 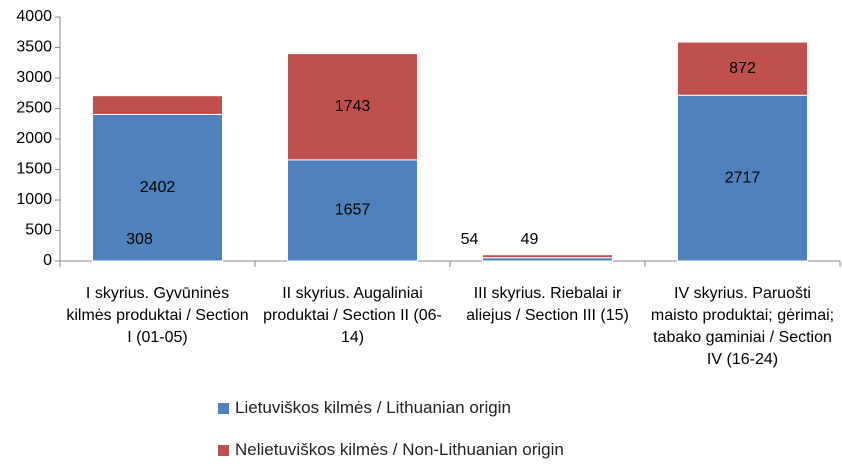 I want to click on y-tick-label: 500, so click(x=38, y=230).